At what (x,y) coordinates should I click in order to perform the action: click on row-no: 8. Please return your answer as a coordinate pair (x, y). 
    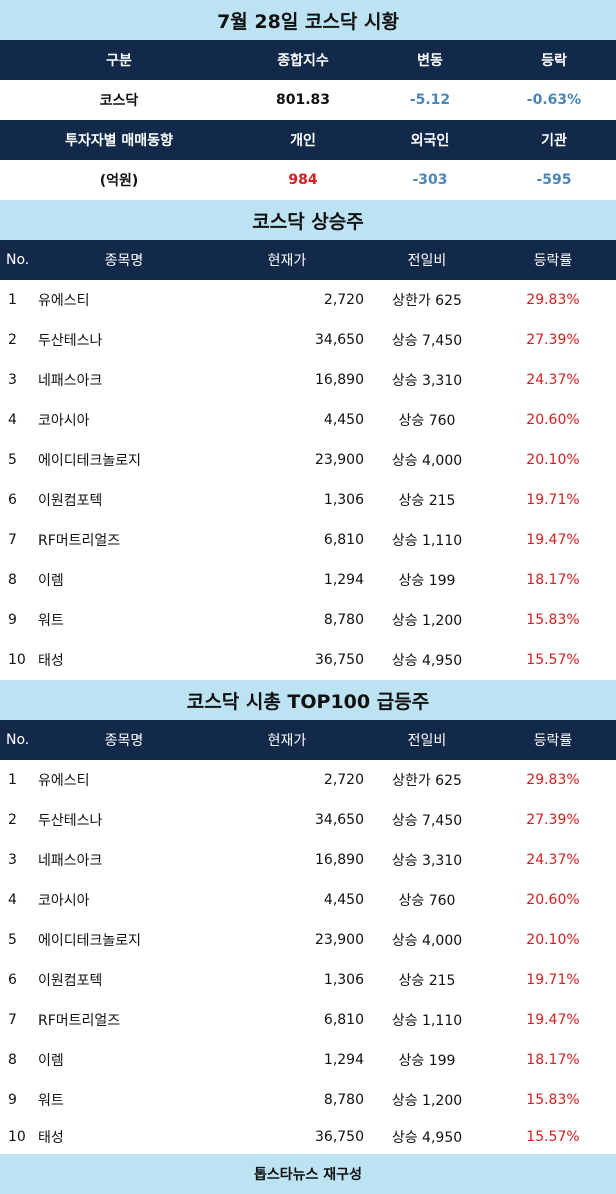
    Looking at the image, I should click on (12, 580).